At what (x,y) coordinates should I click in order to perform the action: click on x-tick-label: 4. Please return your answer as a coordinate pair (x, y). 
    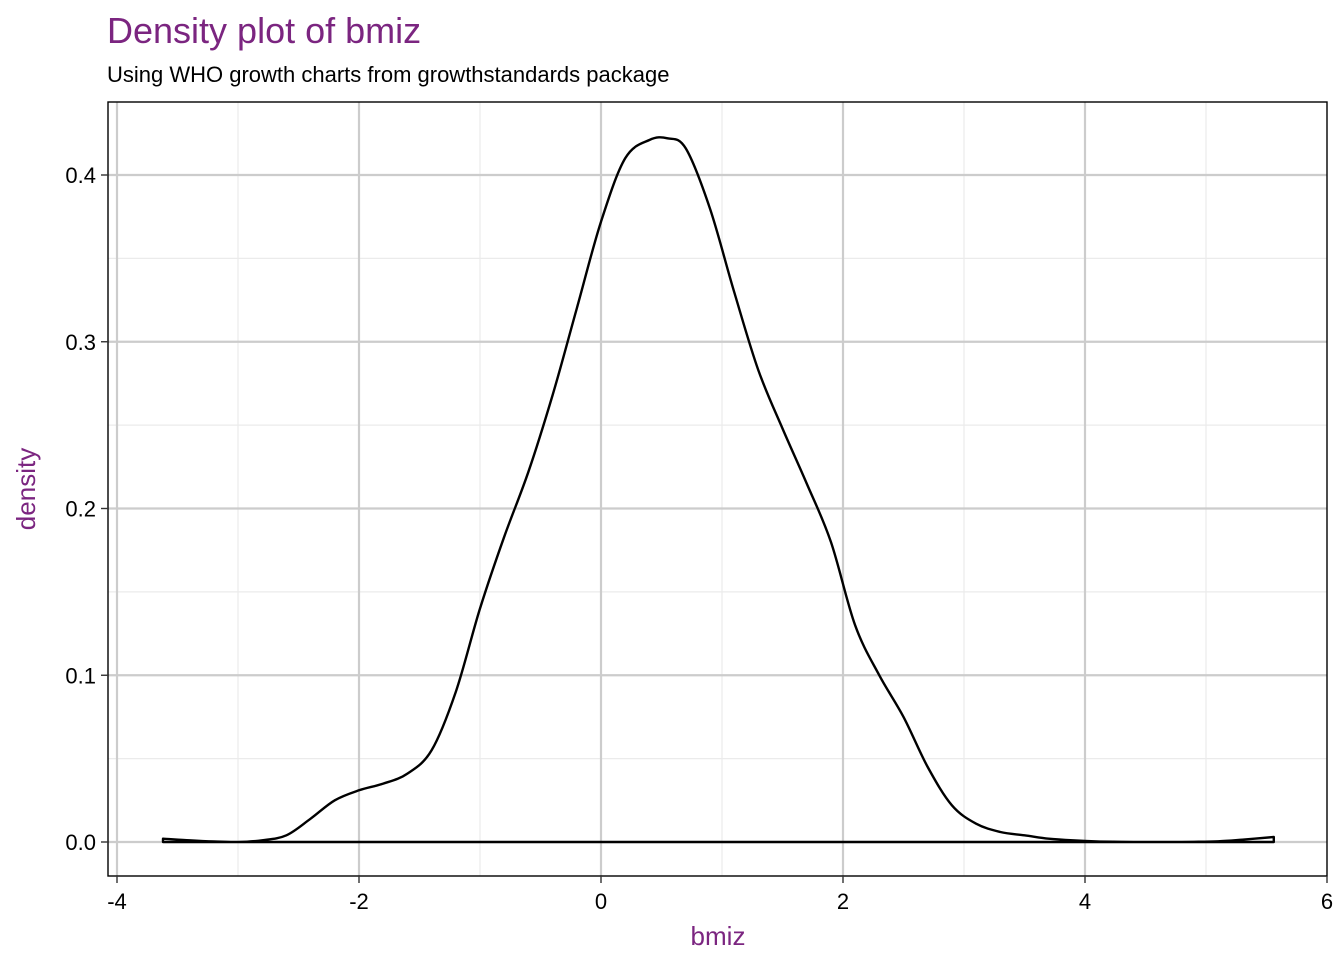
    Looking at the image, I should click on (1085, 901).